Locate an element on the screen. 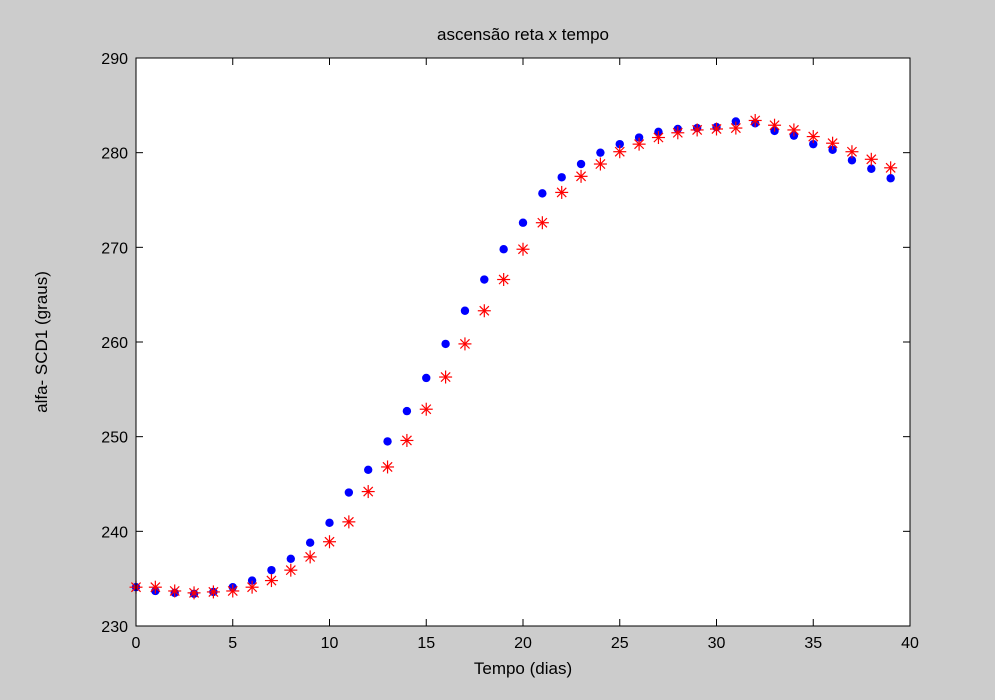  y-tick-label: 270 is located at coordinates (114, 248).